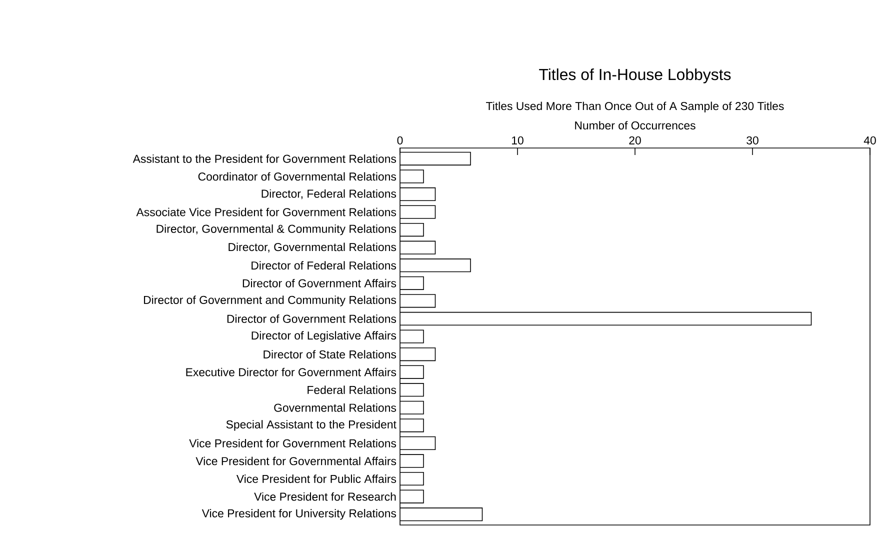  Describe the element at coordinates (276, 230) in the screenshot. I see `y-tick-label: Director, Governmental & Community Relations` at that location.